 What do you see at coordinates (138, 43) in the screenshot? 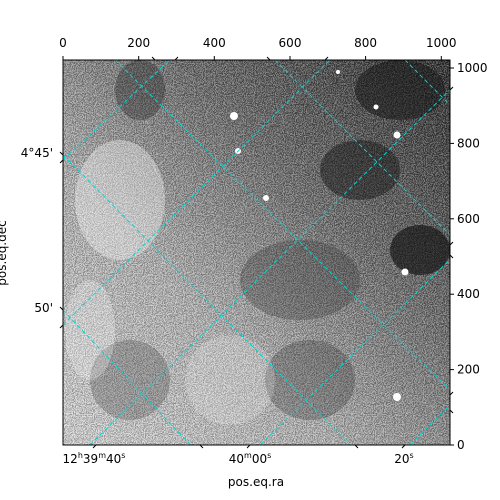
I see `top-tick-label: 200` at bounding box center [138, 43].